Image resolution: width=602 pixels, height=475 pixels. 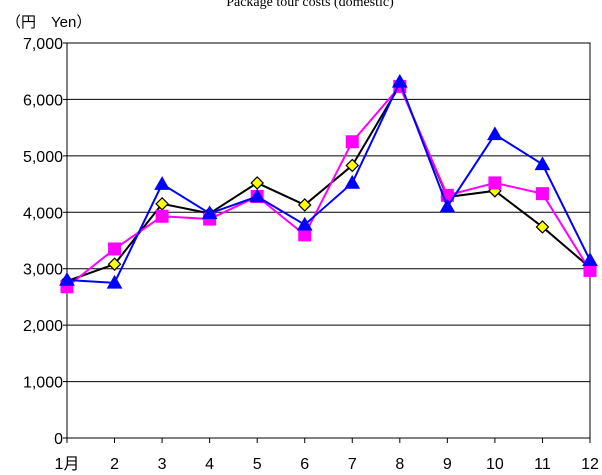 What do you see at coordinates (209, 464) in the screenshot?
I see `x-tick-label: 4` at bounding box center [209, 464].